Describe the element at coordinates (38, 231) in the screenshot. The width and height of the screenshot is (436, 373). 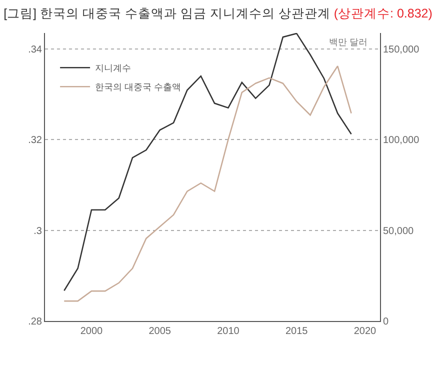
I see `y-tick-label: .3` at that location.